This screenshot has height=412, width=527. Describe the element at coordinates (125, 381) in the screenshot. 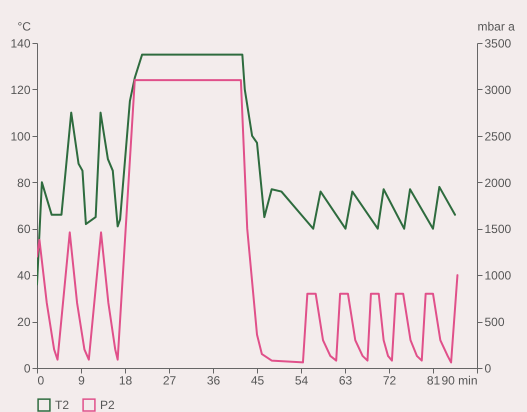

I see `x-tick-label: 18` at that location.